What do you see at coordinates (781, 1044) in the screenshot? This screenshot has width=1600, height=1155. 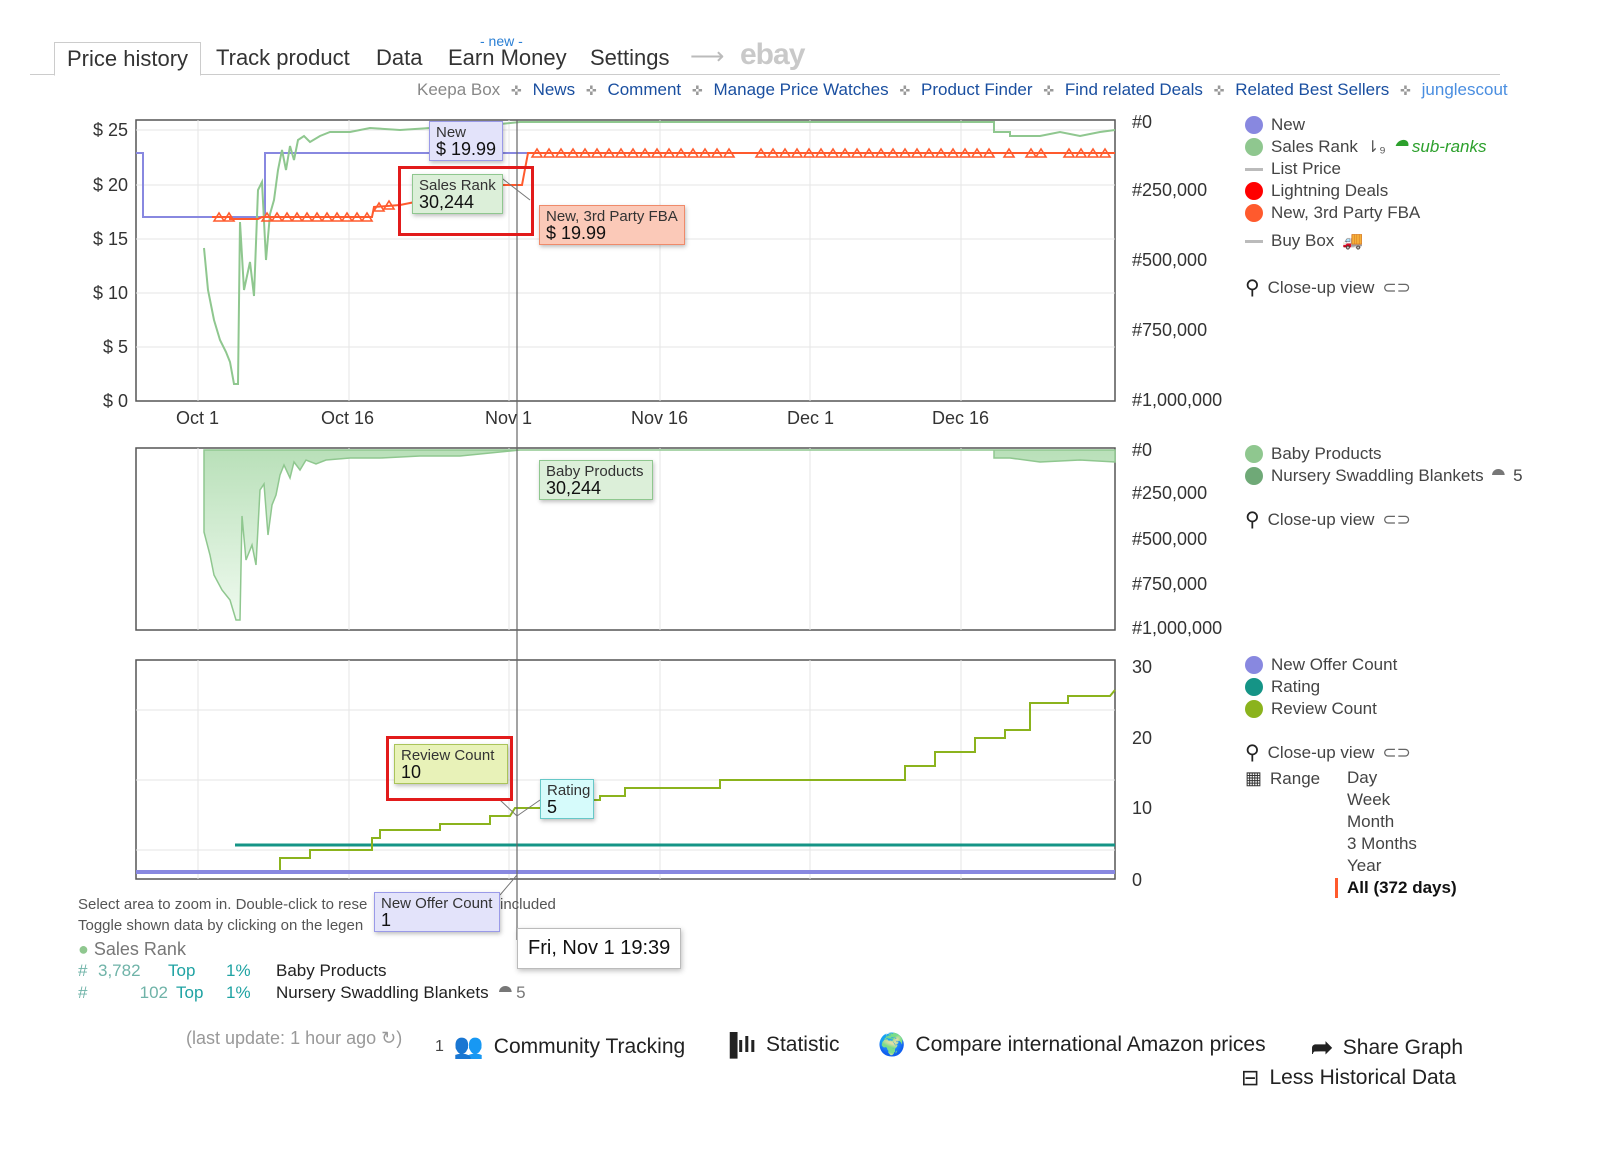 I see `statistic-button: ▐ılı Statistic` at bounding box center [781, 1044].